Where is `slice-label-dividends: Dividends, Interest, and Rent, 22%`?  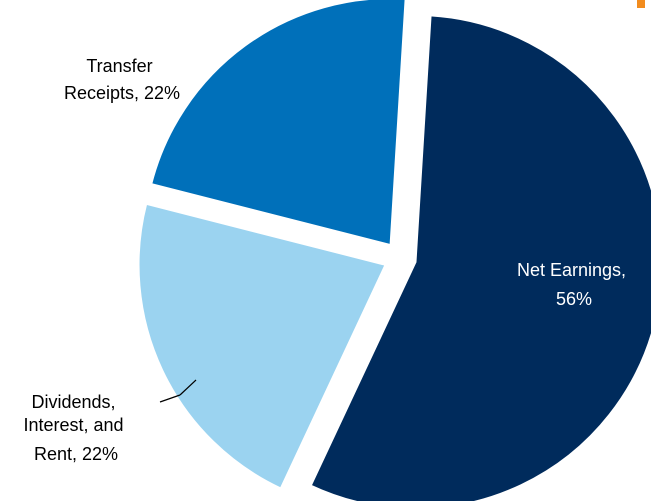
slice-label-dividends: Dividends, Interest, and Rent, 22% is located at coordinates (75, 428).